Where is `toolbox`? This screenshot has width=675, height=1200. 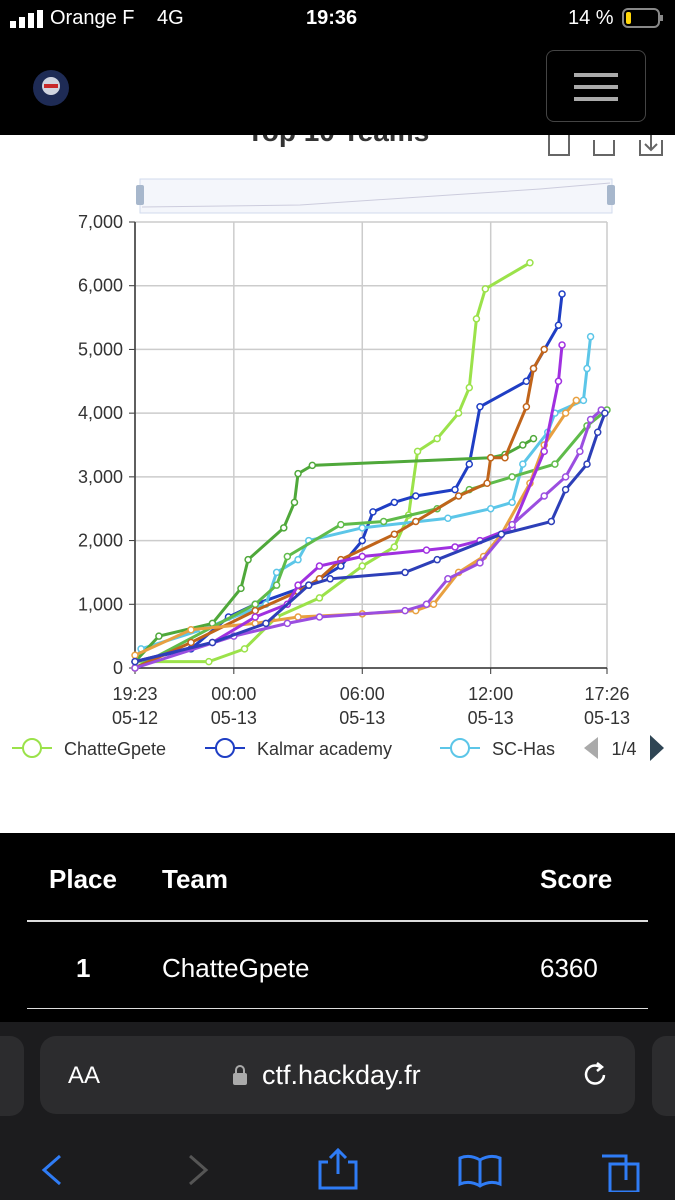
toolbox is located at coordinates (605, 145).